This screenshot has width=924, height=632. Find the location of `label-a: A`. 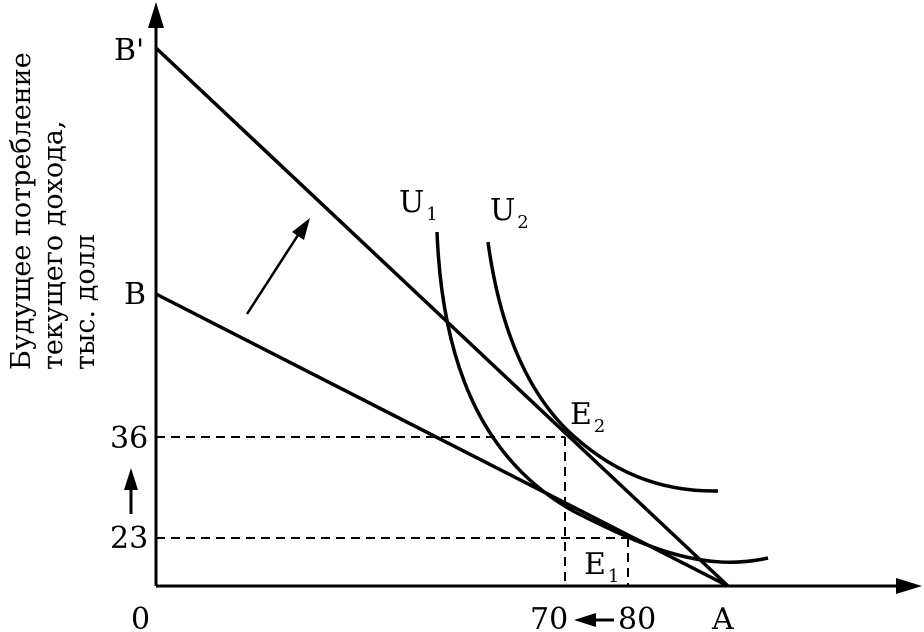

label-a: A is located at coordinates (722, 617).